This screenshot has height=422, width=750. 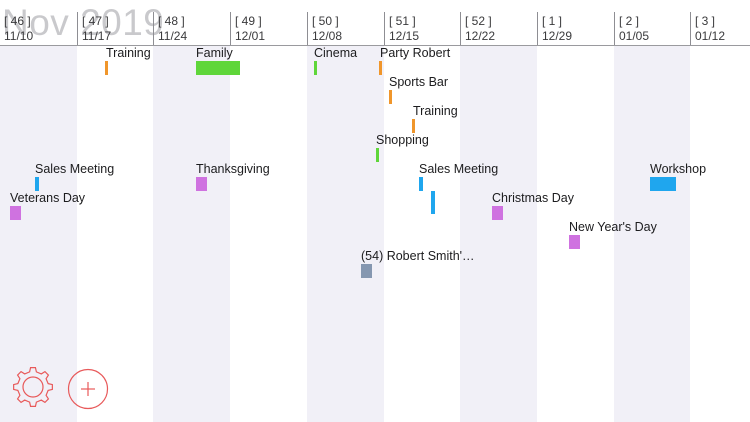 What do you see at coordinates (248, 21) in the screenshot?
I see `week-number: [ 49 ]` at bounding box center [248, 21].